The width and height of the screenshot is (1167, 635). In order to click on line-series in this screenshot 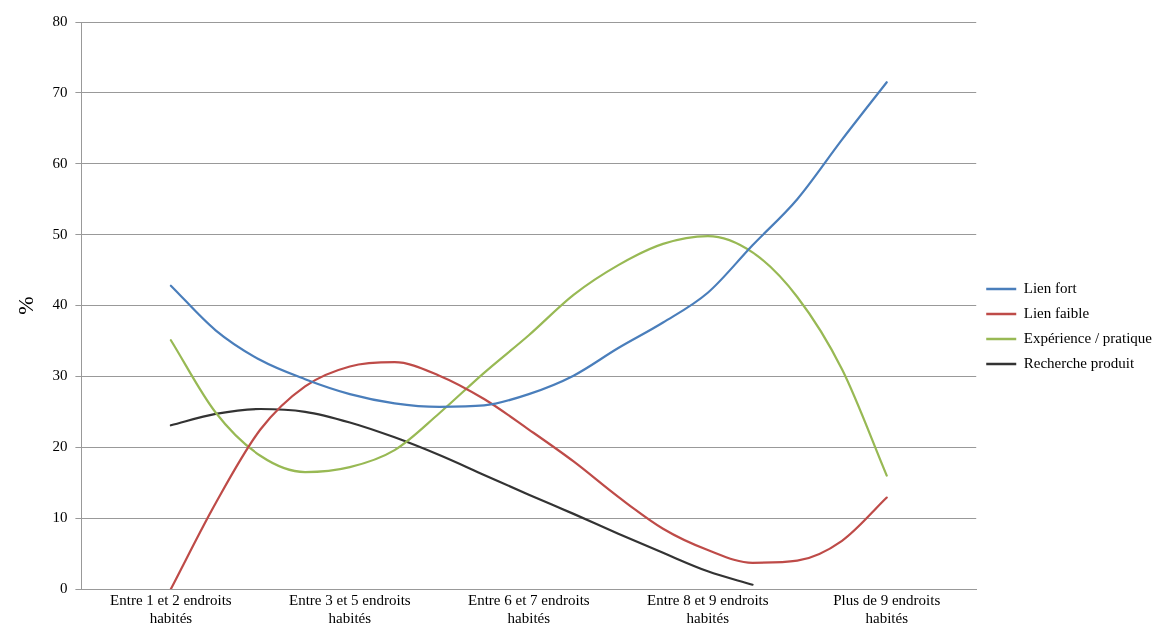, I will do `click(461, 496)`.